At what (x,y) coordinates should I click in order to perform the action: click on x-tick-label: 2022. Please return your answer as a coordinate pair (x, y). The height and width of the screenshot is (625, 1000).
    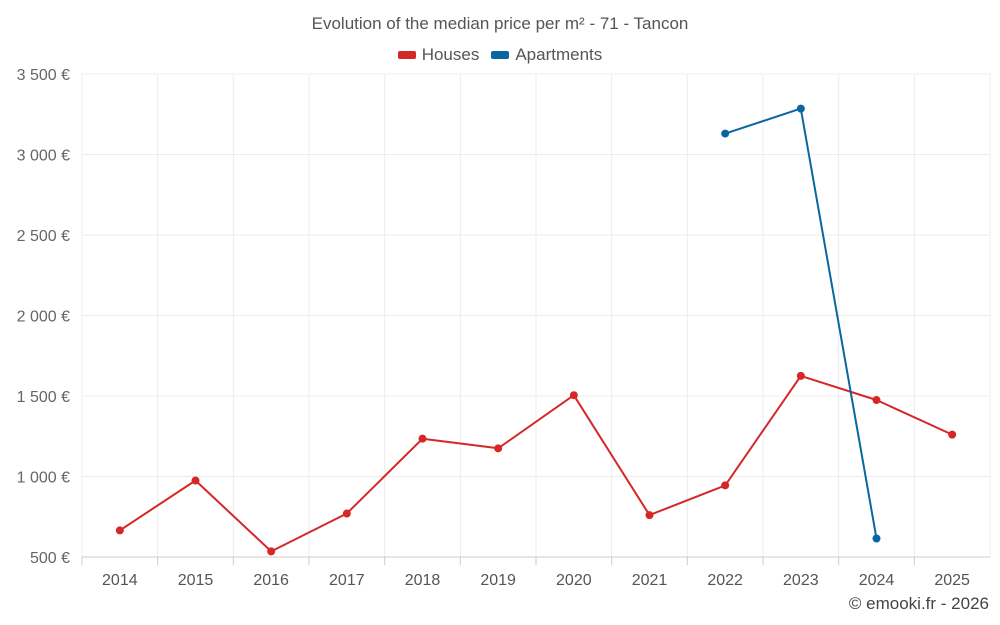
    Looking at the image, I should click on (725, 580).